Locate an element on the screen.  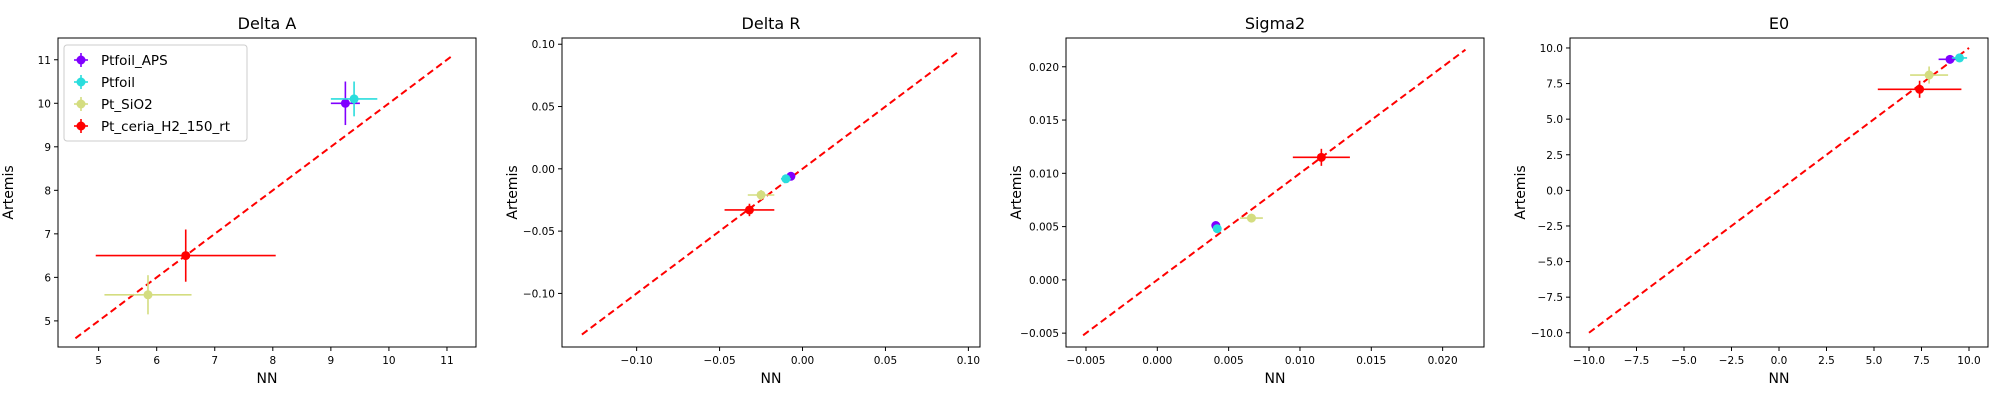
y-tick-label: 0.05 is located at coordinates (543, 108).